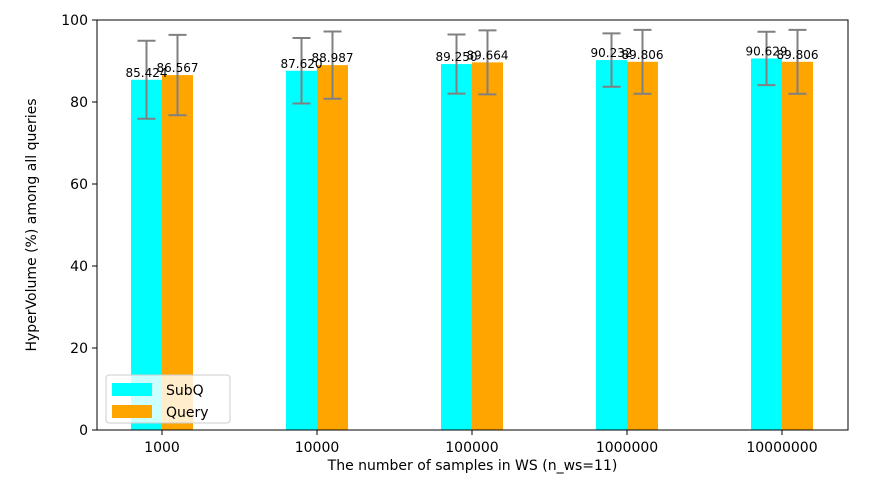 The height and width of the screenshot is (490, 871). I want to click on x-axis: 1000 10000 100000 1000000 10000000, so click(481, 443).